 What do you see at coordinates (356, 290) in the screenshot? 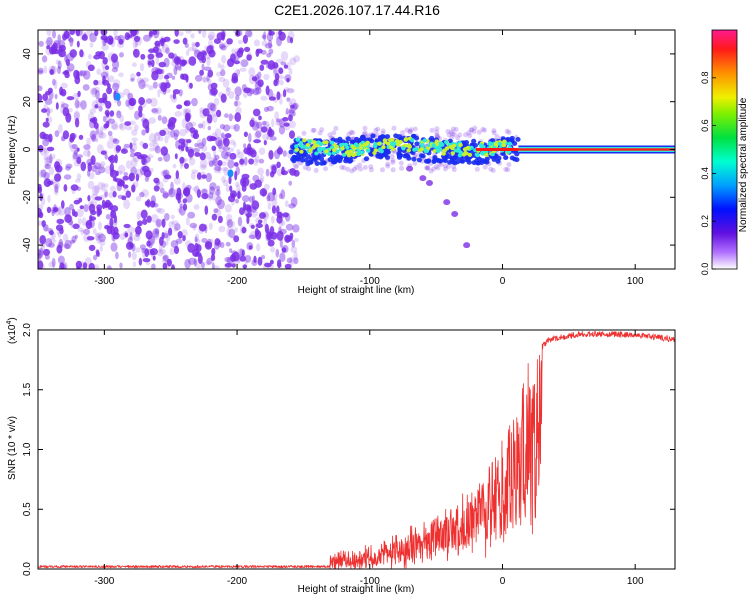
I see `spectrogram-x-axis-label: Height of straight line (km)` at bounding box center [356, 290].